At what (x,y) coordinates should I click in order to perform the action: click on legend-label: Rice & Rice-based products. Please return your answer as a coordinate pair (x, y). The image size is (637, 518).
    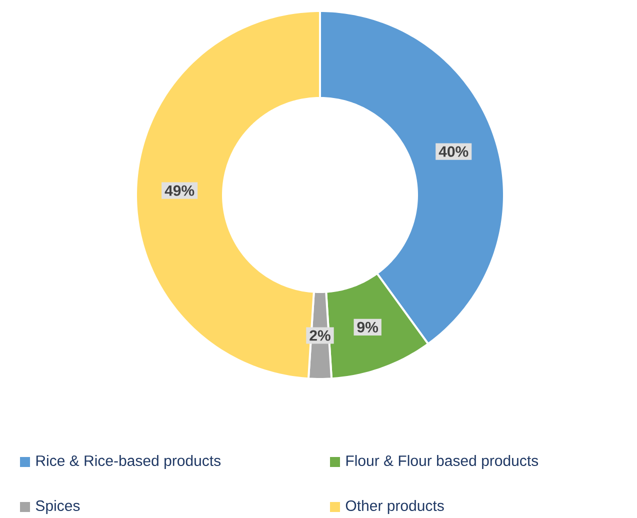
    Looking at the image, I should click on (128, 462).